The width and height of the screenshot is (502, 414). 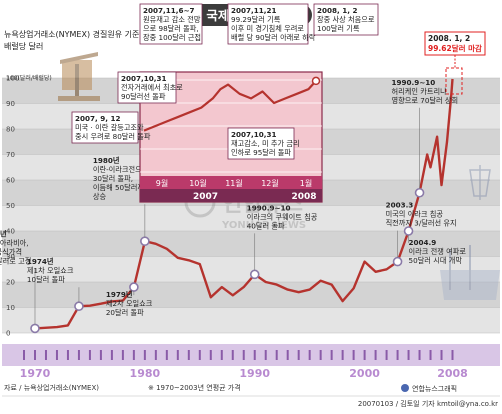 What do you see at coordinates (10, 181) in the screenshot?
I see `y-tick-label: 60` at bounding box center [10, 181].